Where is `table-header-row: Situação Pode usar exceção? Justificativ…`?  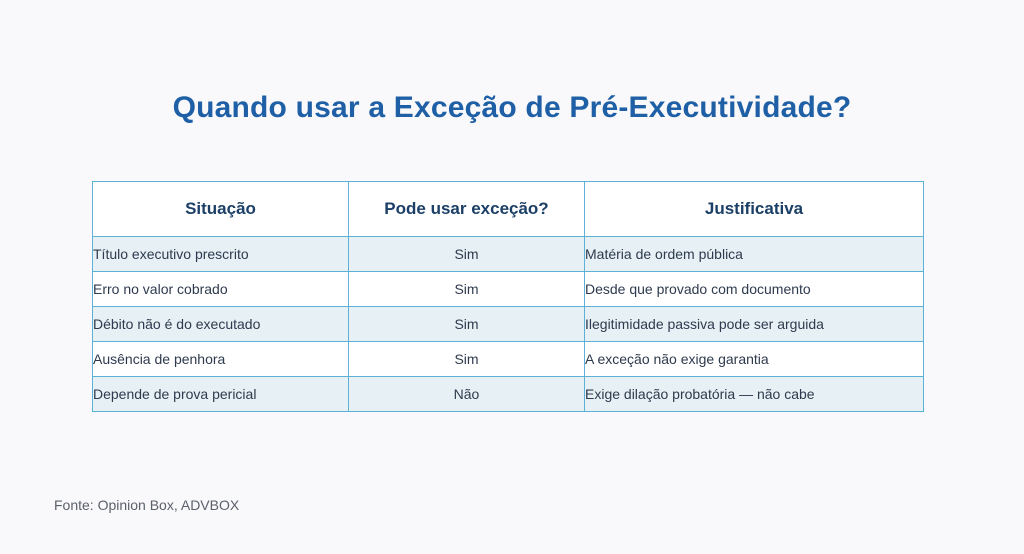
table-header-row: Situação Pode usar exceção? Justificativ… is located at coordinates (508, 209).